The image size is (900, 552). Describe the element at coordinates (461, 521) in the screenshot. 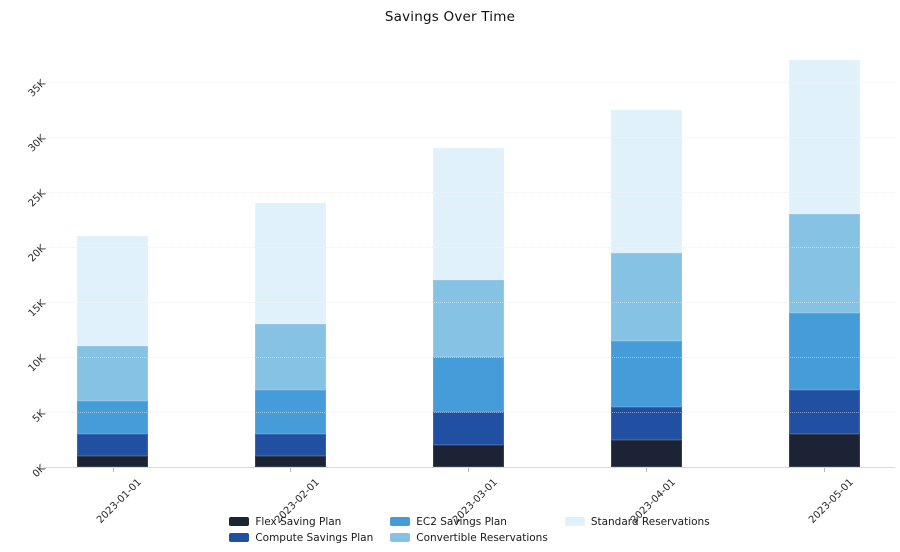

I see `legend-label: EC2 Savings Plan` at that location.